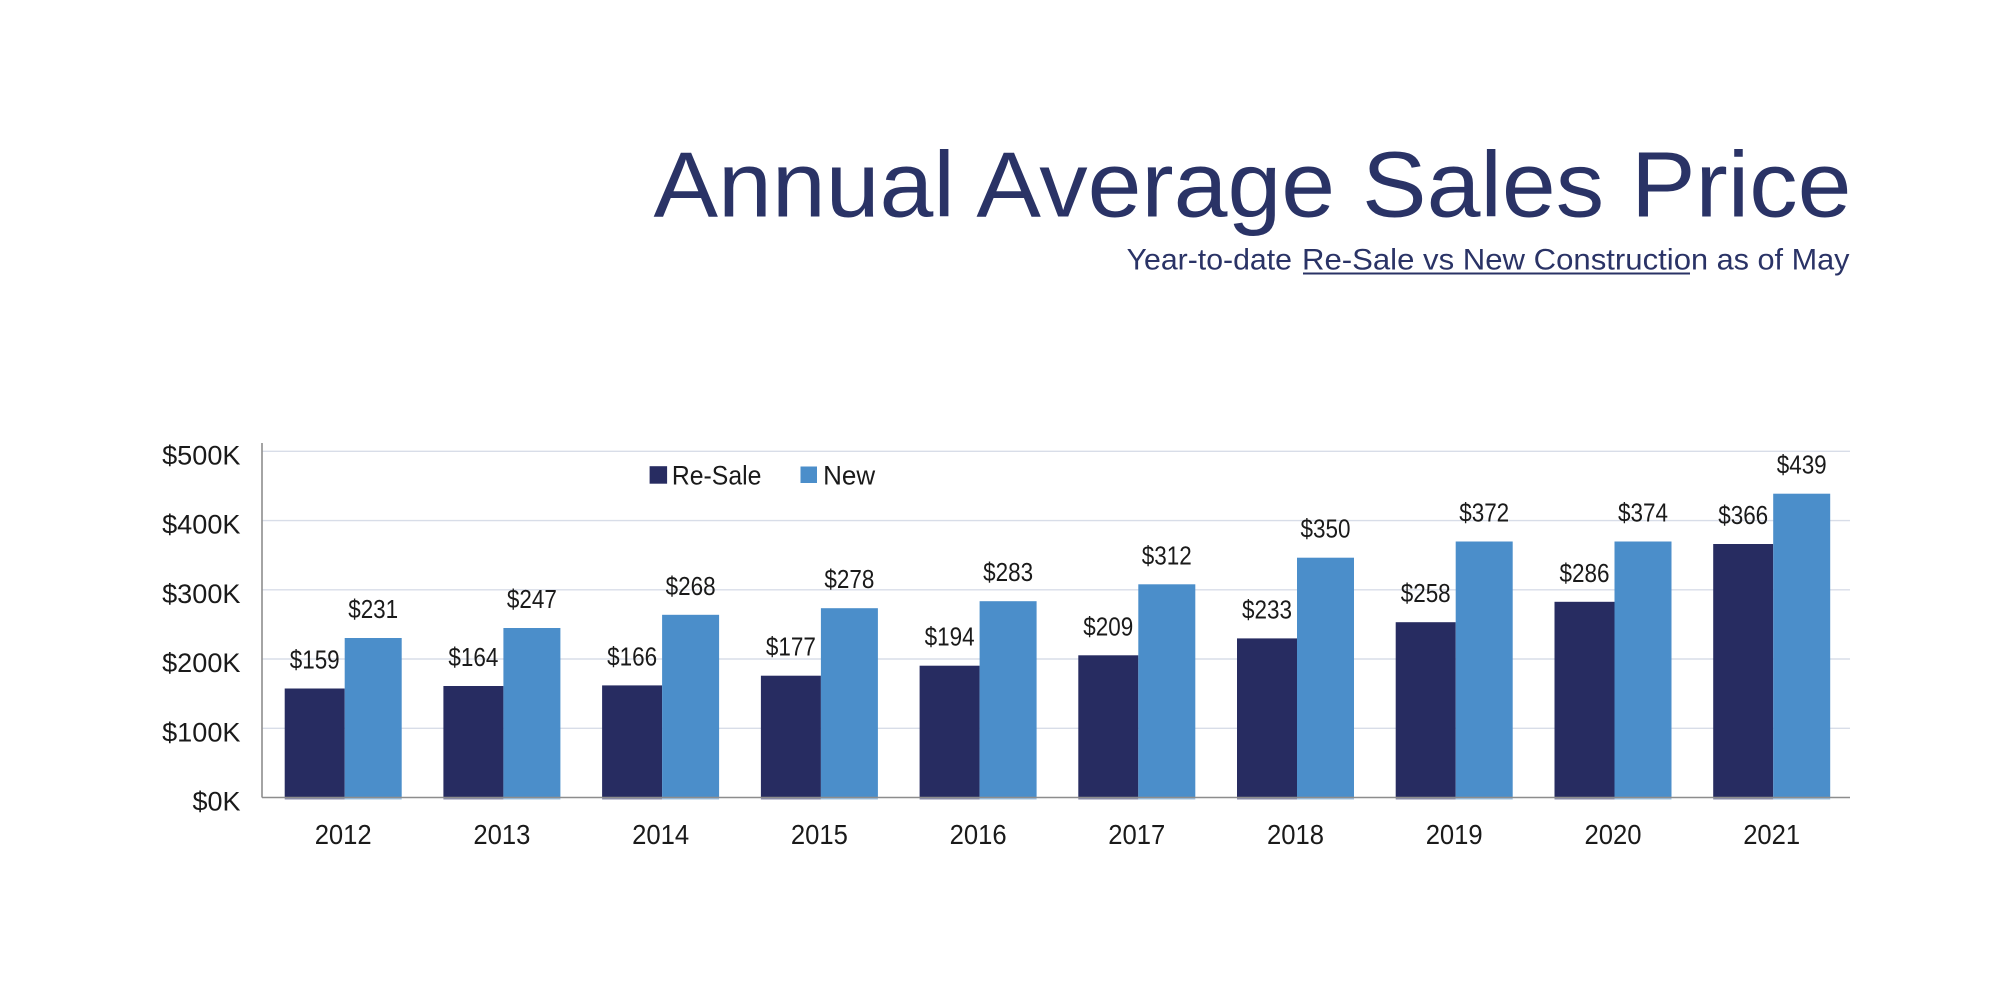 This screenshot has height=1000, width=2000. Describe the element at coordinates (315, 660) in the screenshot. I see `svg-text: $159` at that location.